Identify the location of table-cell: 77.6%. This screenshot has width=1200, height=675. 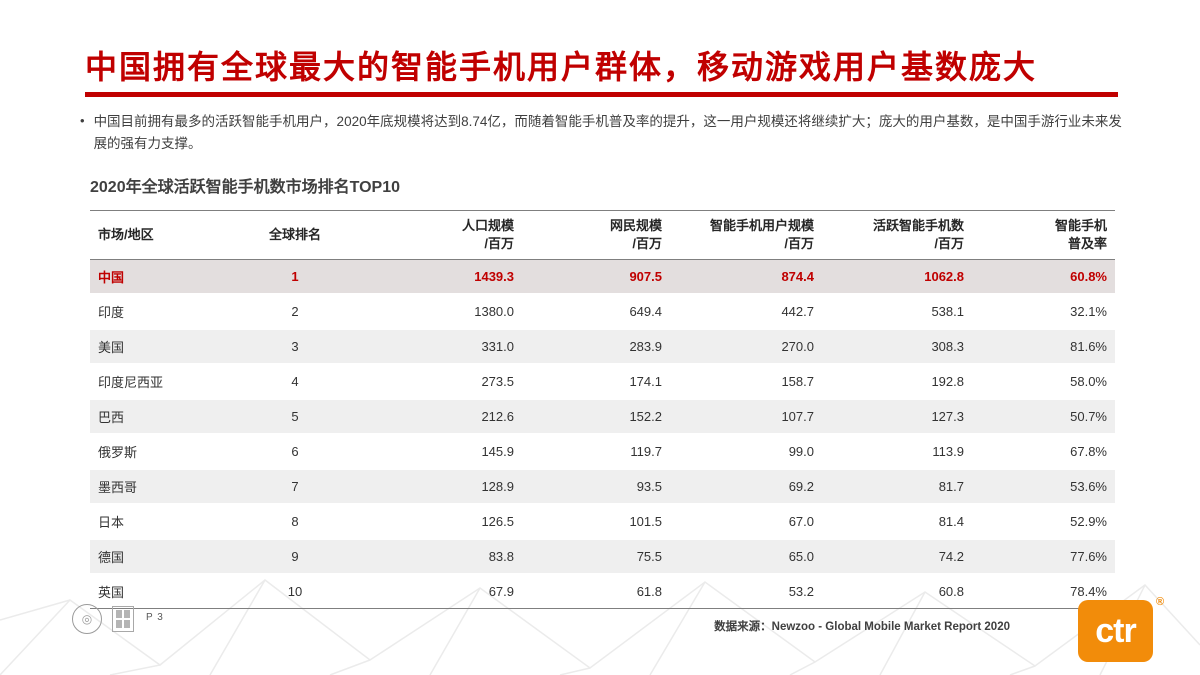
(1088, 557).